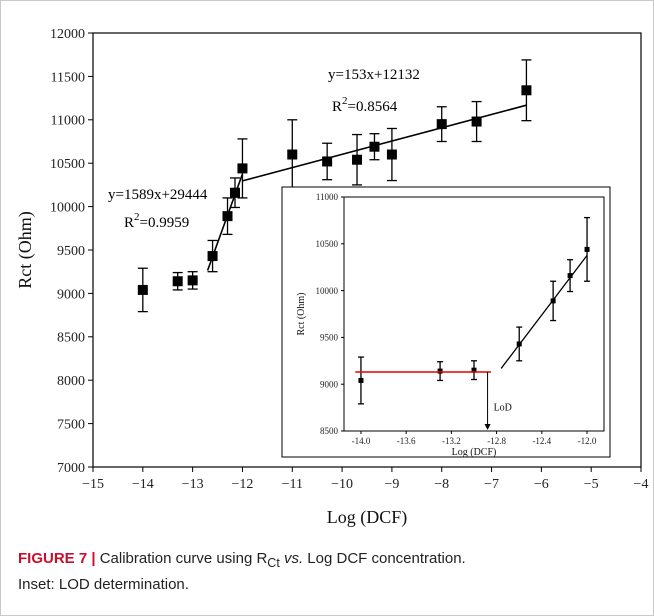  What do you see at coordinates (158, 209) in the screenshot?
I see `fit-1-annotation: y=1589x+29444 R2=0.9959` at bounding box center [158, 209].